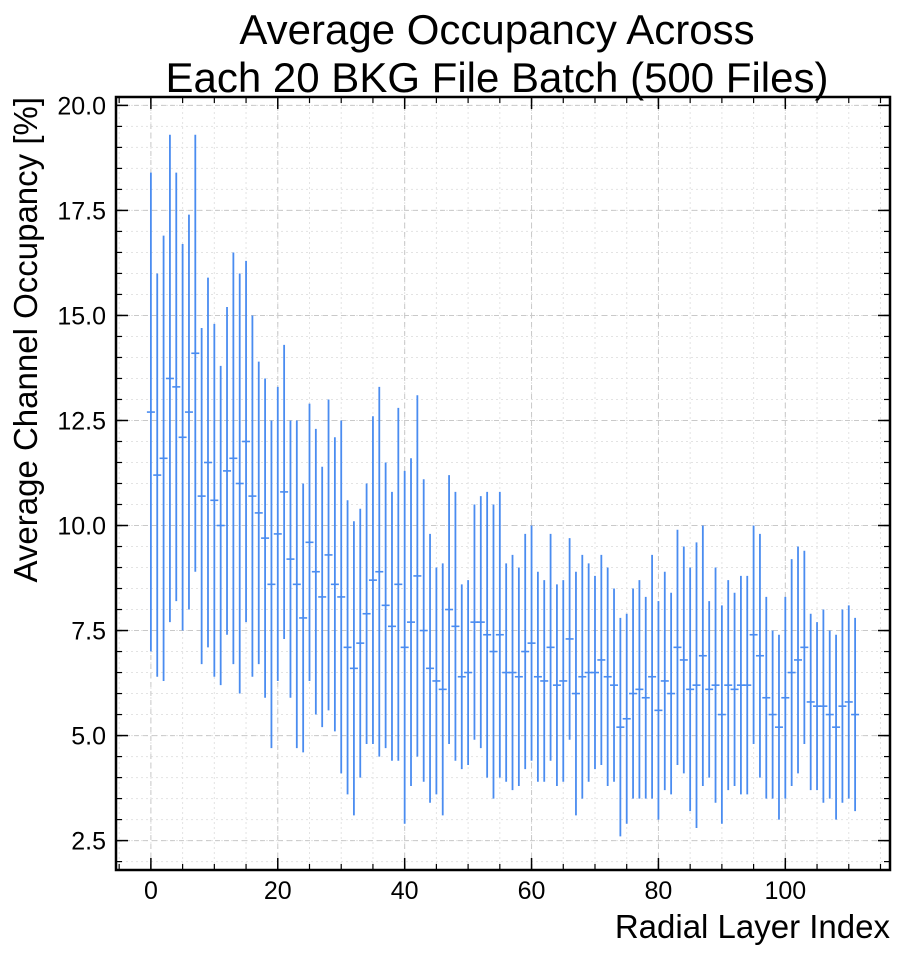  I want to click on x-tick-label: 80, so click(659, 891).